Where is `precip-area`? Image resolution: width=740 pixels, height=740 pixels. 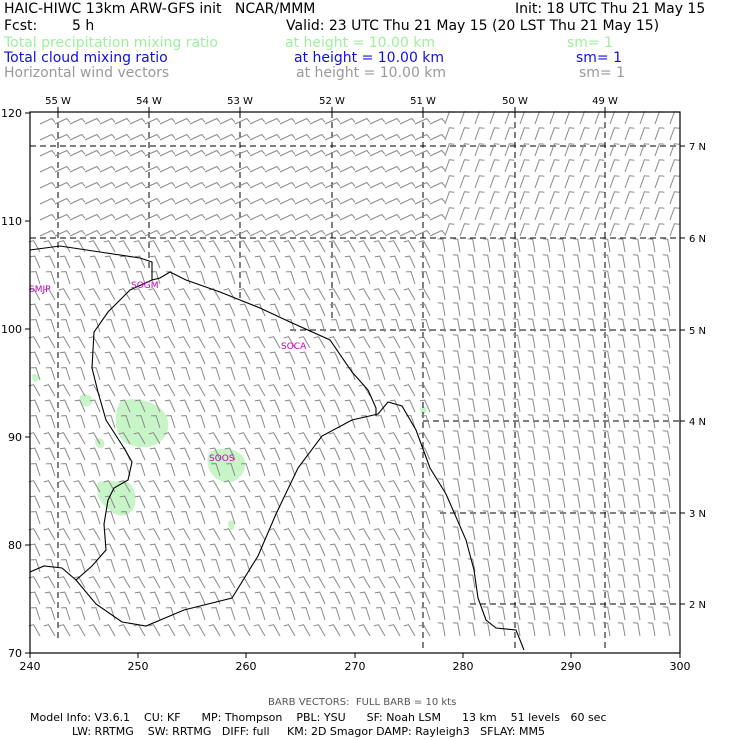
precip-area is located at coordinates (226, 465).